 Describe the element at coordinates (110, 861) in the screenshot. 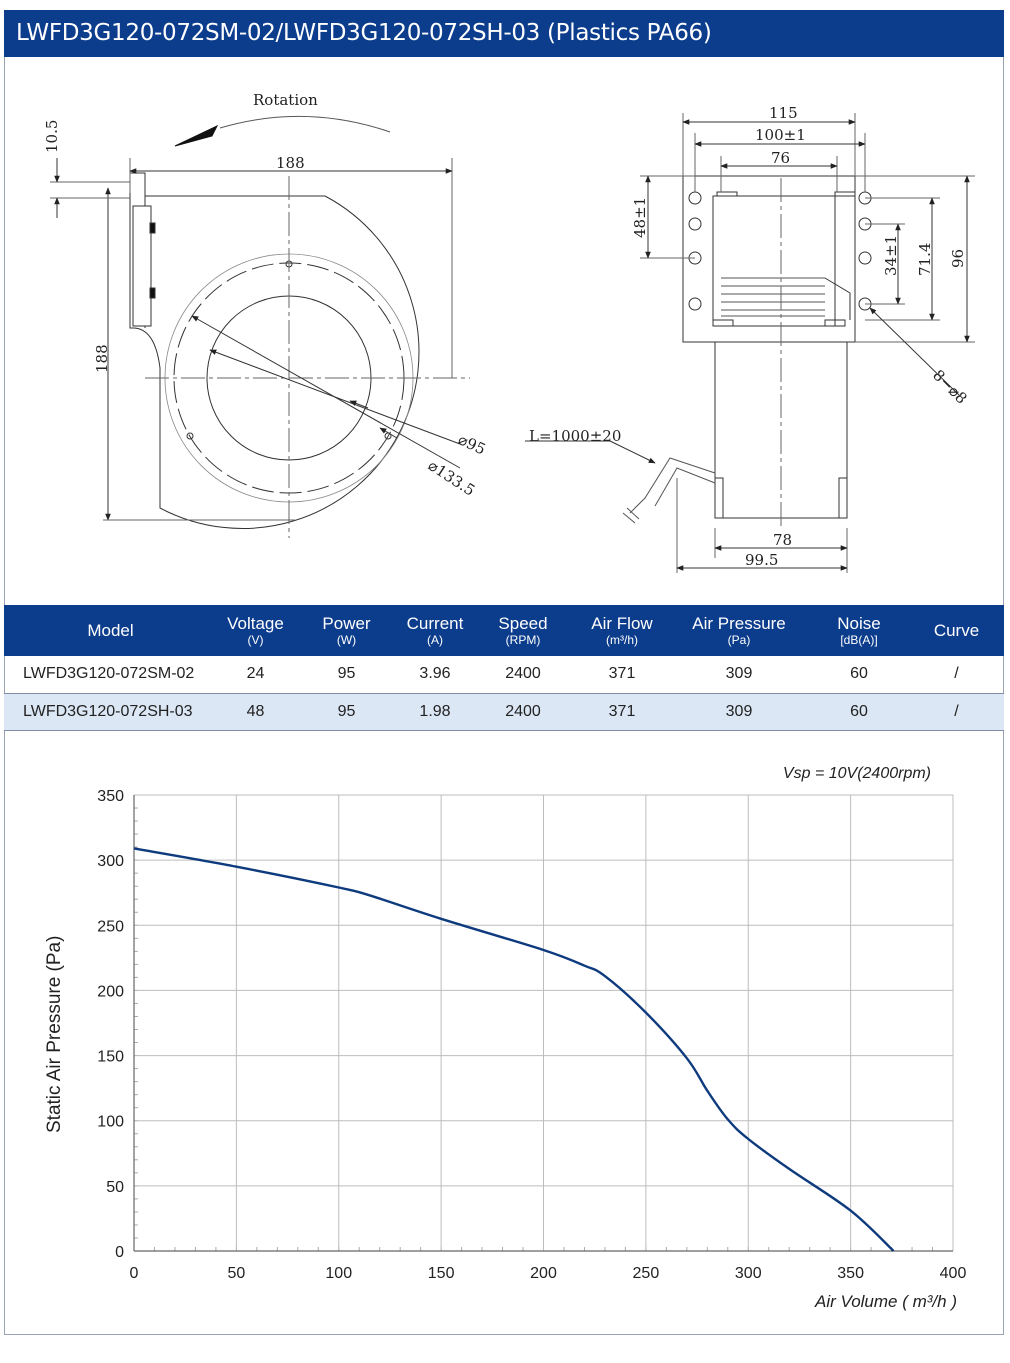

I see `y-tick-label: 300` at that location.